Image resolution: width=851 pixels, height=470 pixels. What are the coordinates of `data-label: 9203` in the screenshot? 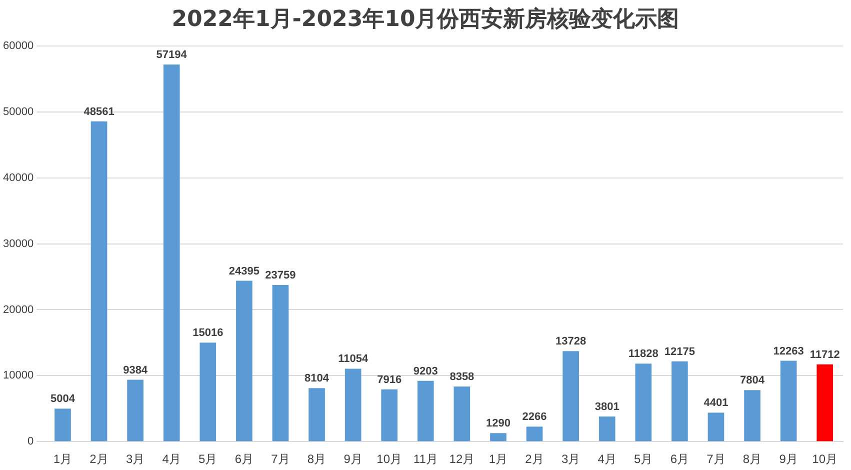 It's located at (425, 371).